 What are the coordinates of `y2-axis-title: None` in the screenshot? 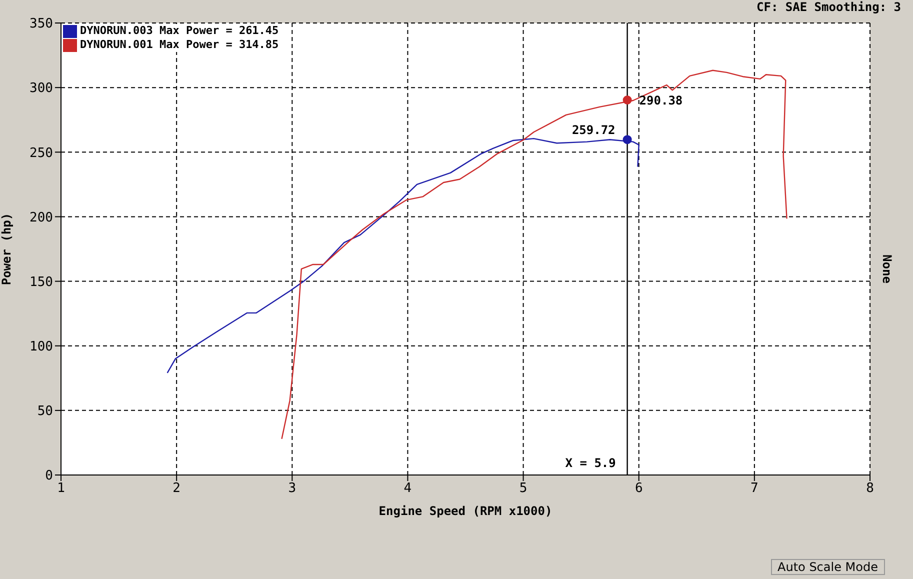 It's located at (887, 269).